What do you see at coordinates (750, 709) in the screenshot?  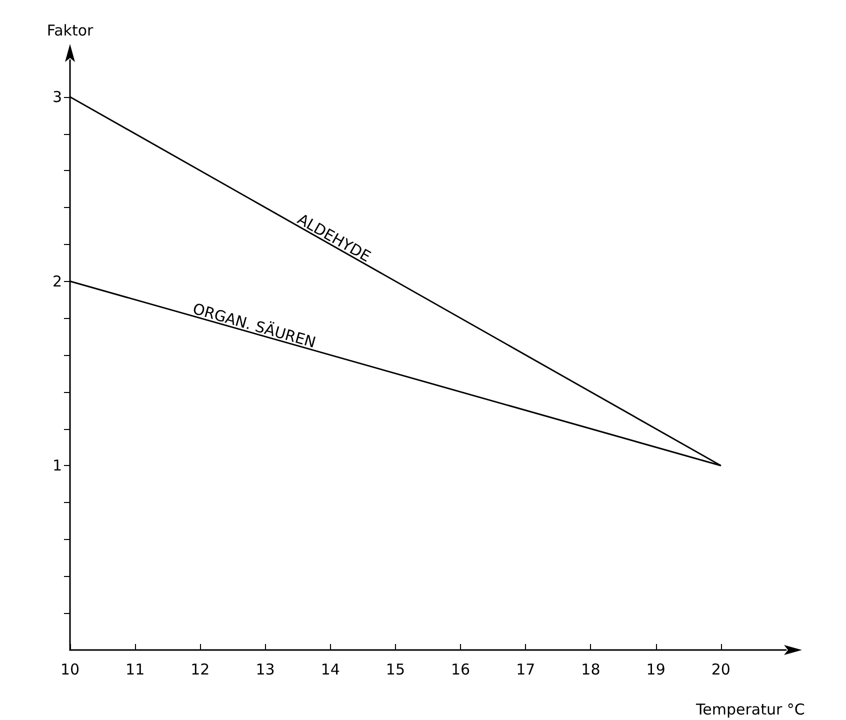 I see `x-axis-title: Temperatur °C` at bounding box center [750, 709].